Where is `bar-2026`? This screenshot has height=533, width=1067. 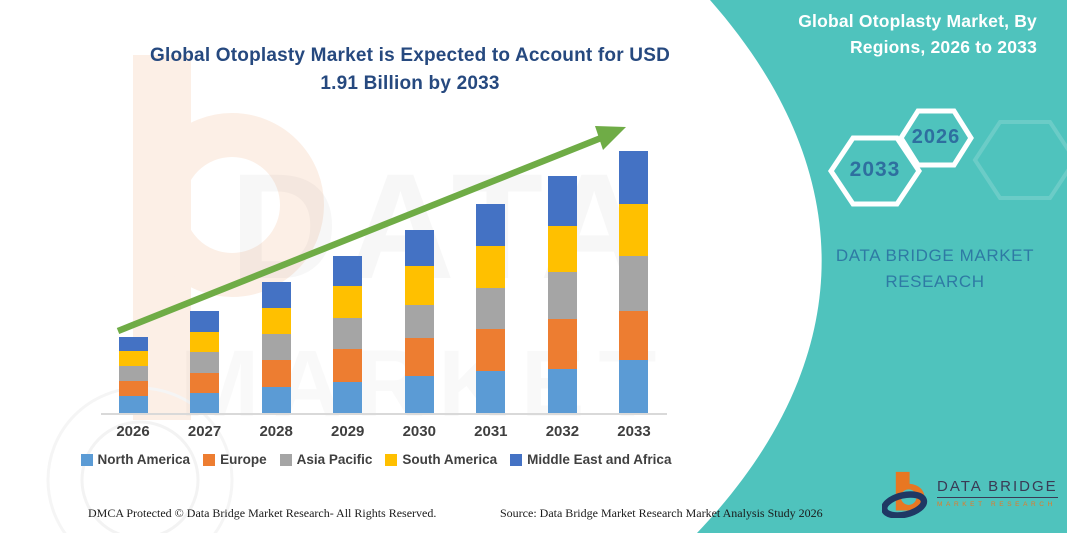
bar-2026 is located at coordinates (133, 375).